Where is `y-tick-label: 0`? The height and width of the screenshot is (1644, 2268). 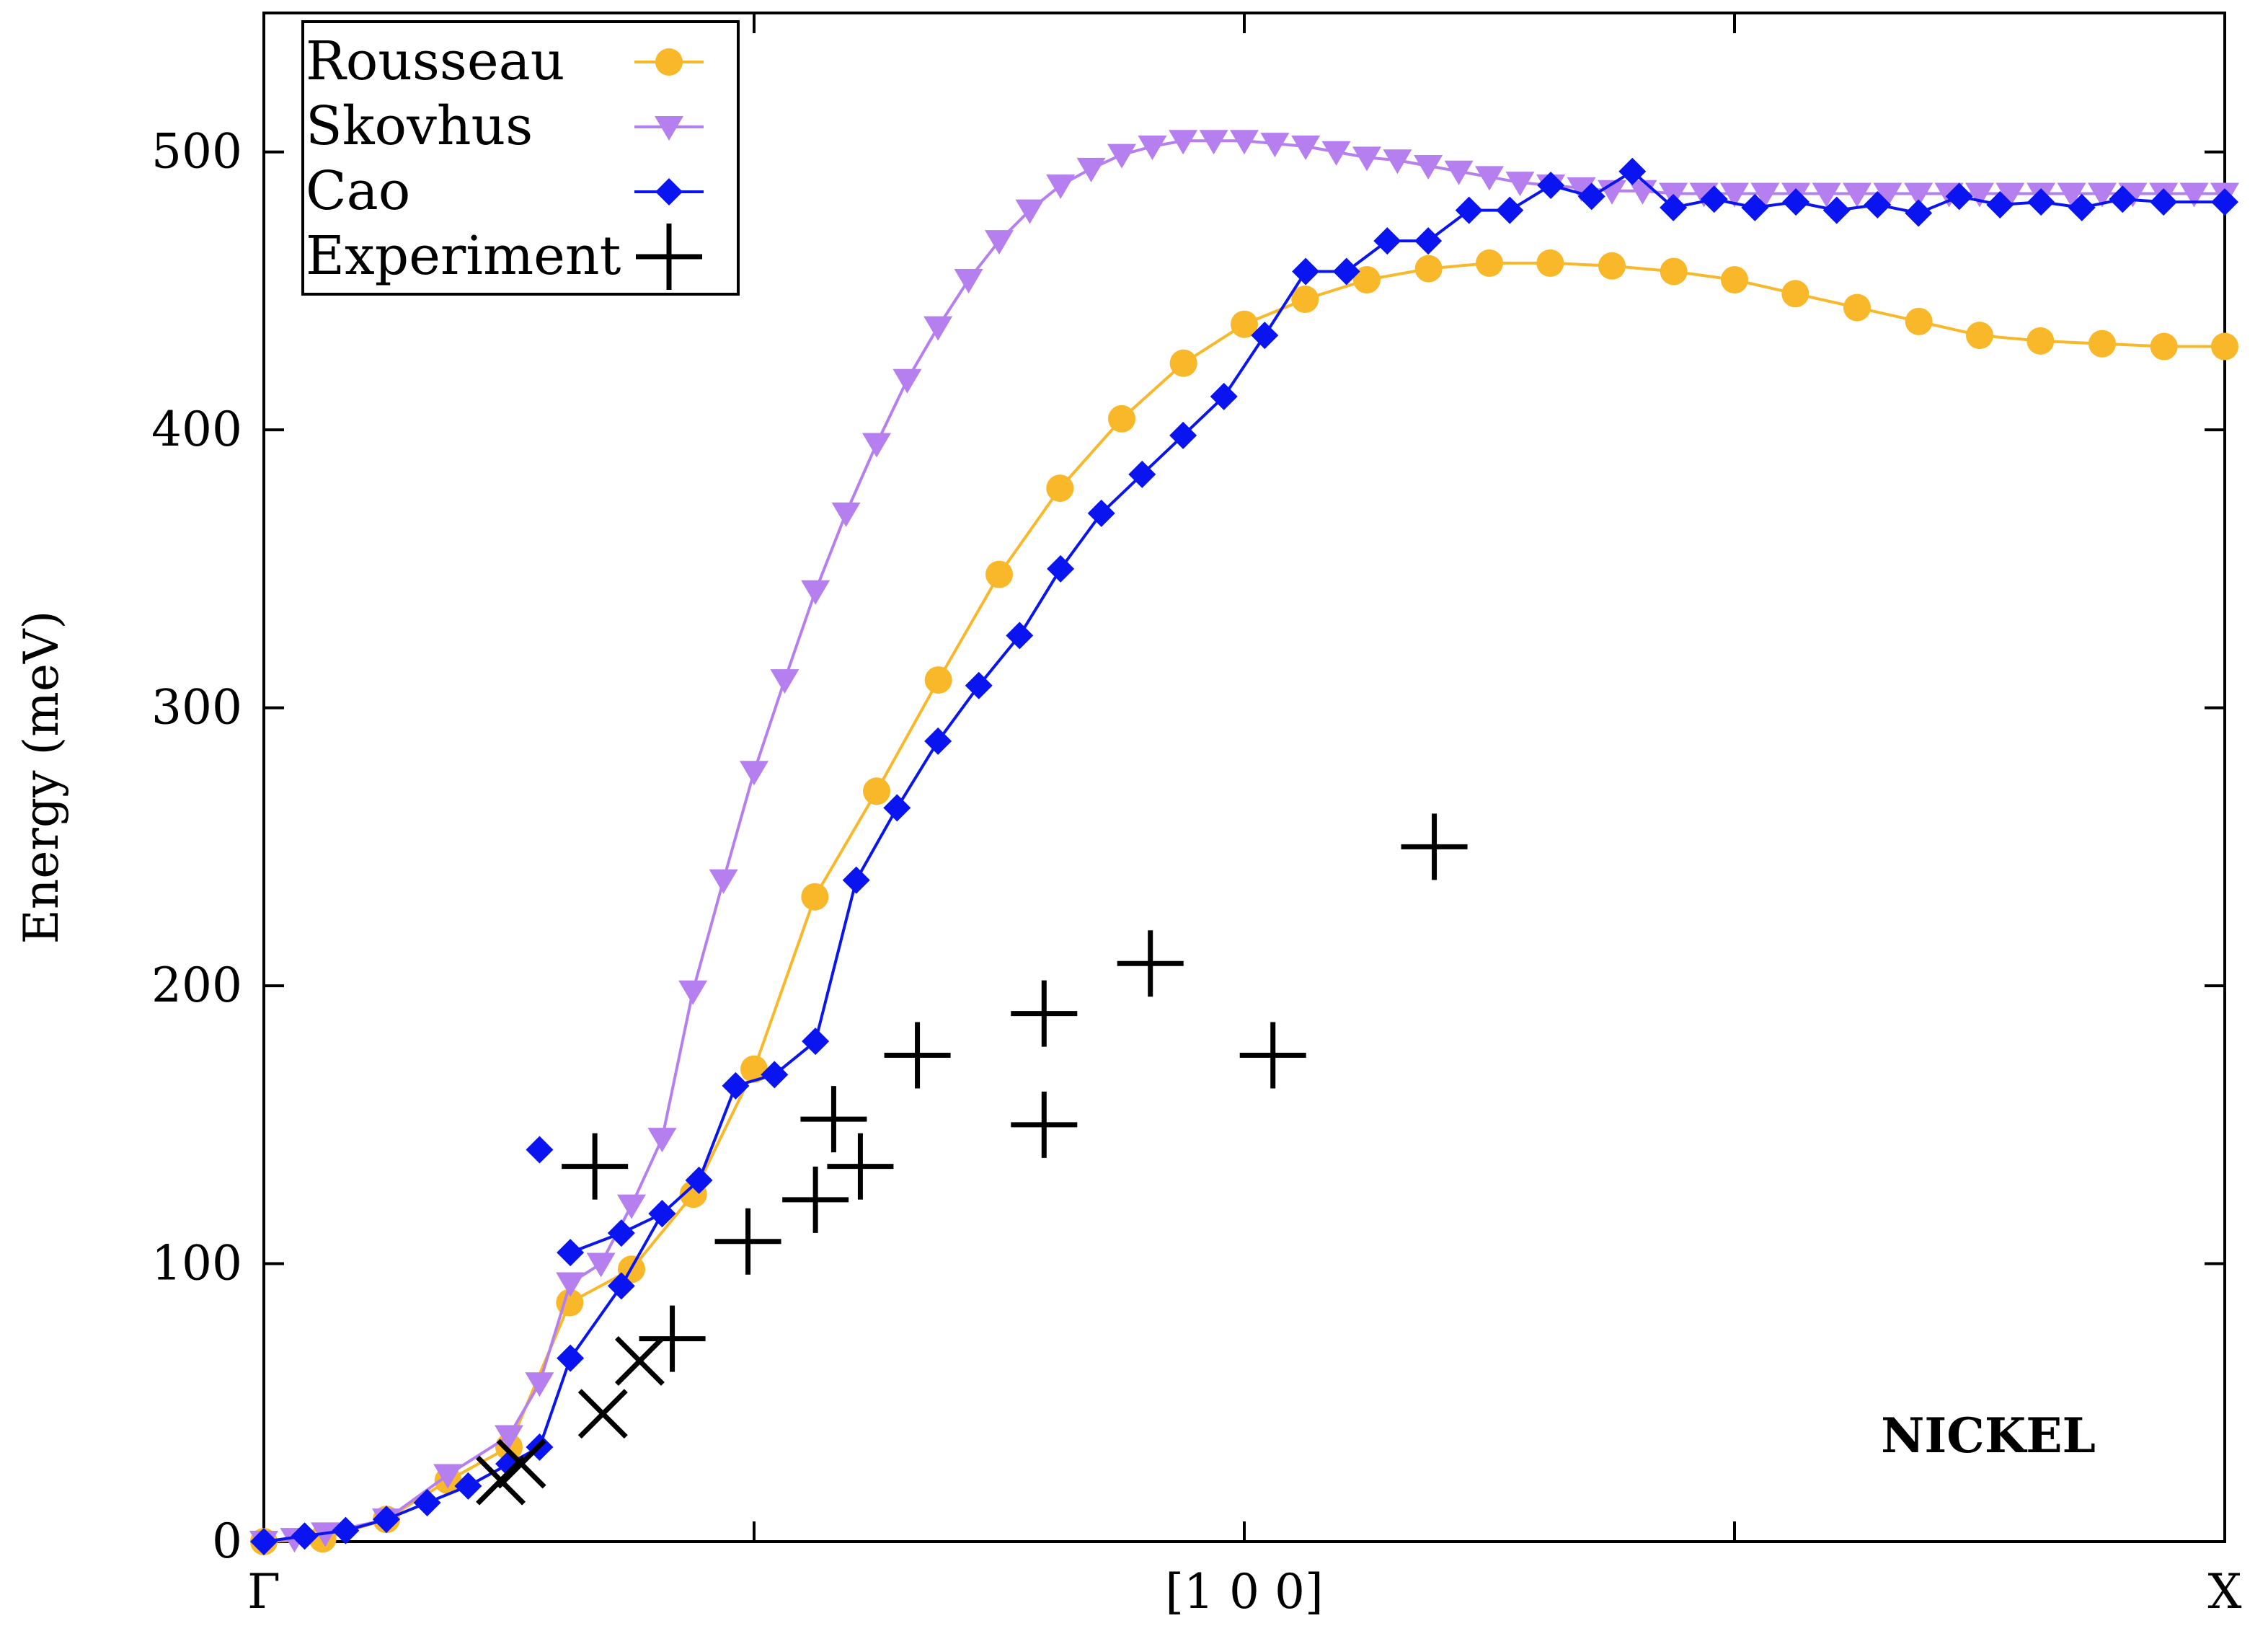 y-tick-label: 0 is located at coordinates (227, 1541).